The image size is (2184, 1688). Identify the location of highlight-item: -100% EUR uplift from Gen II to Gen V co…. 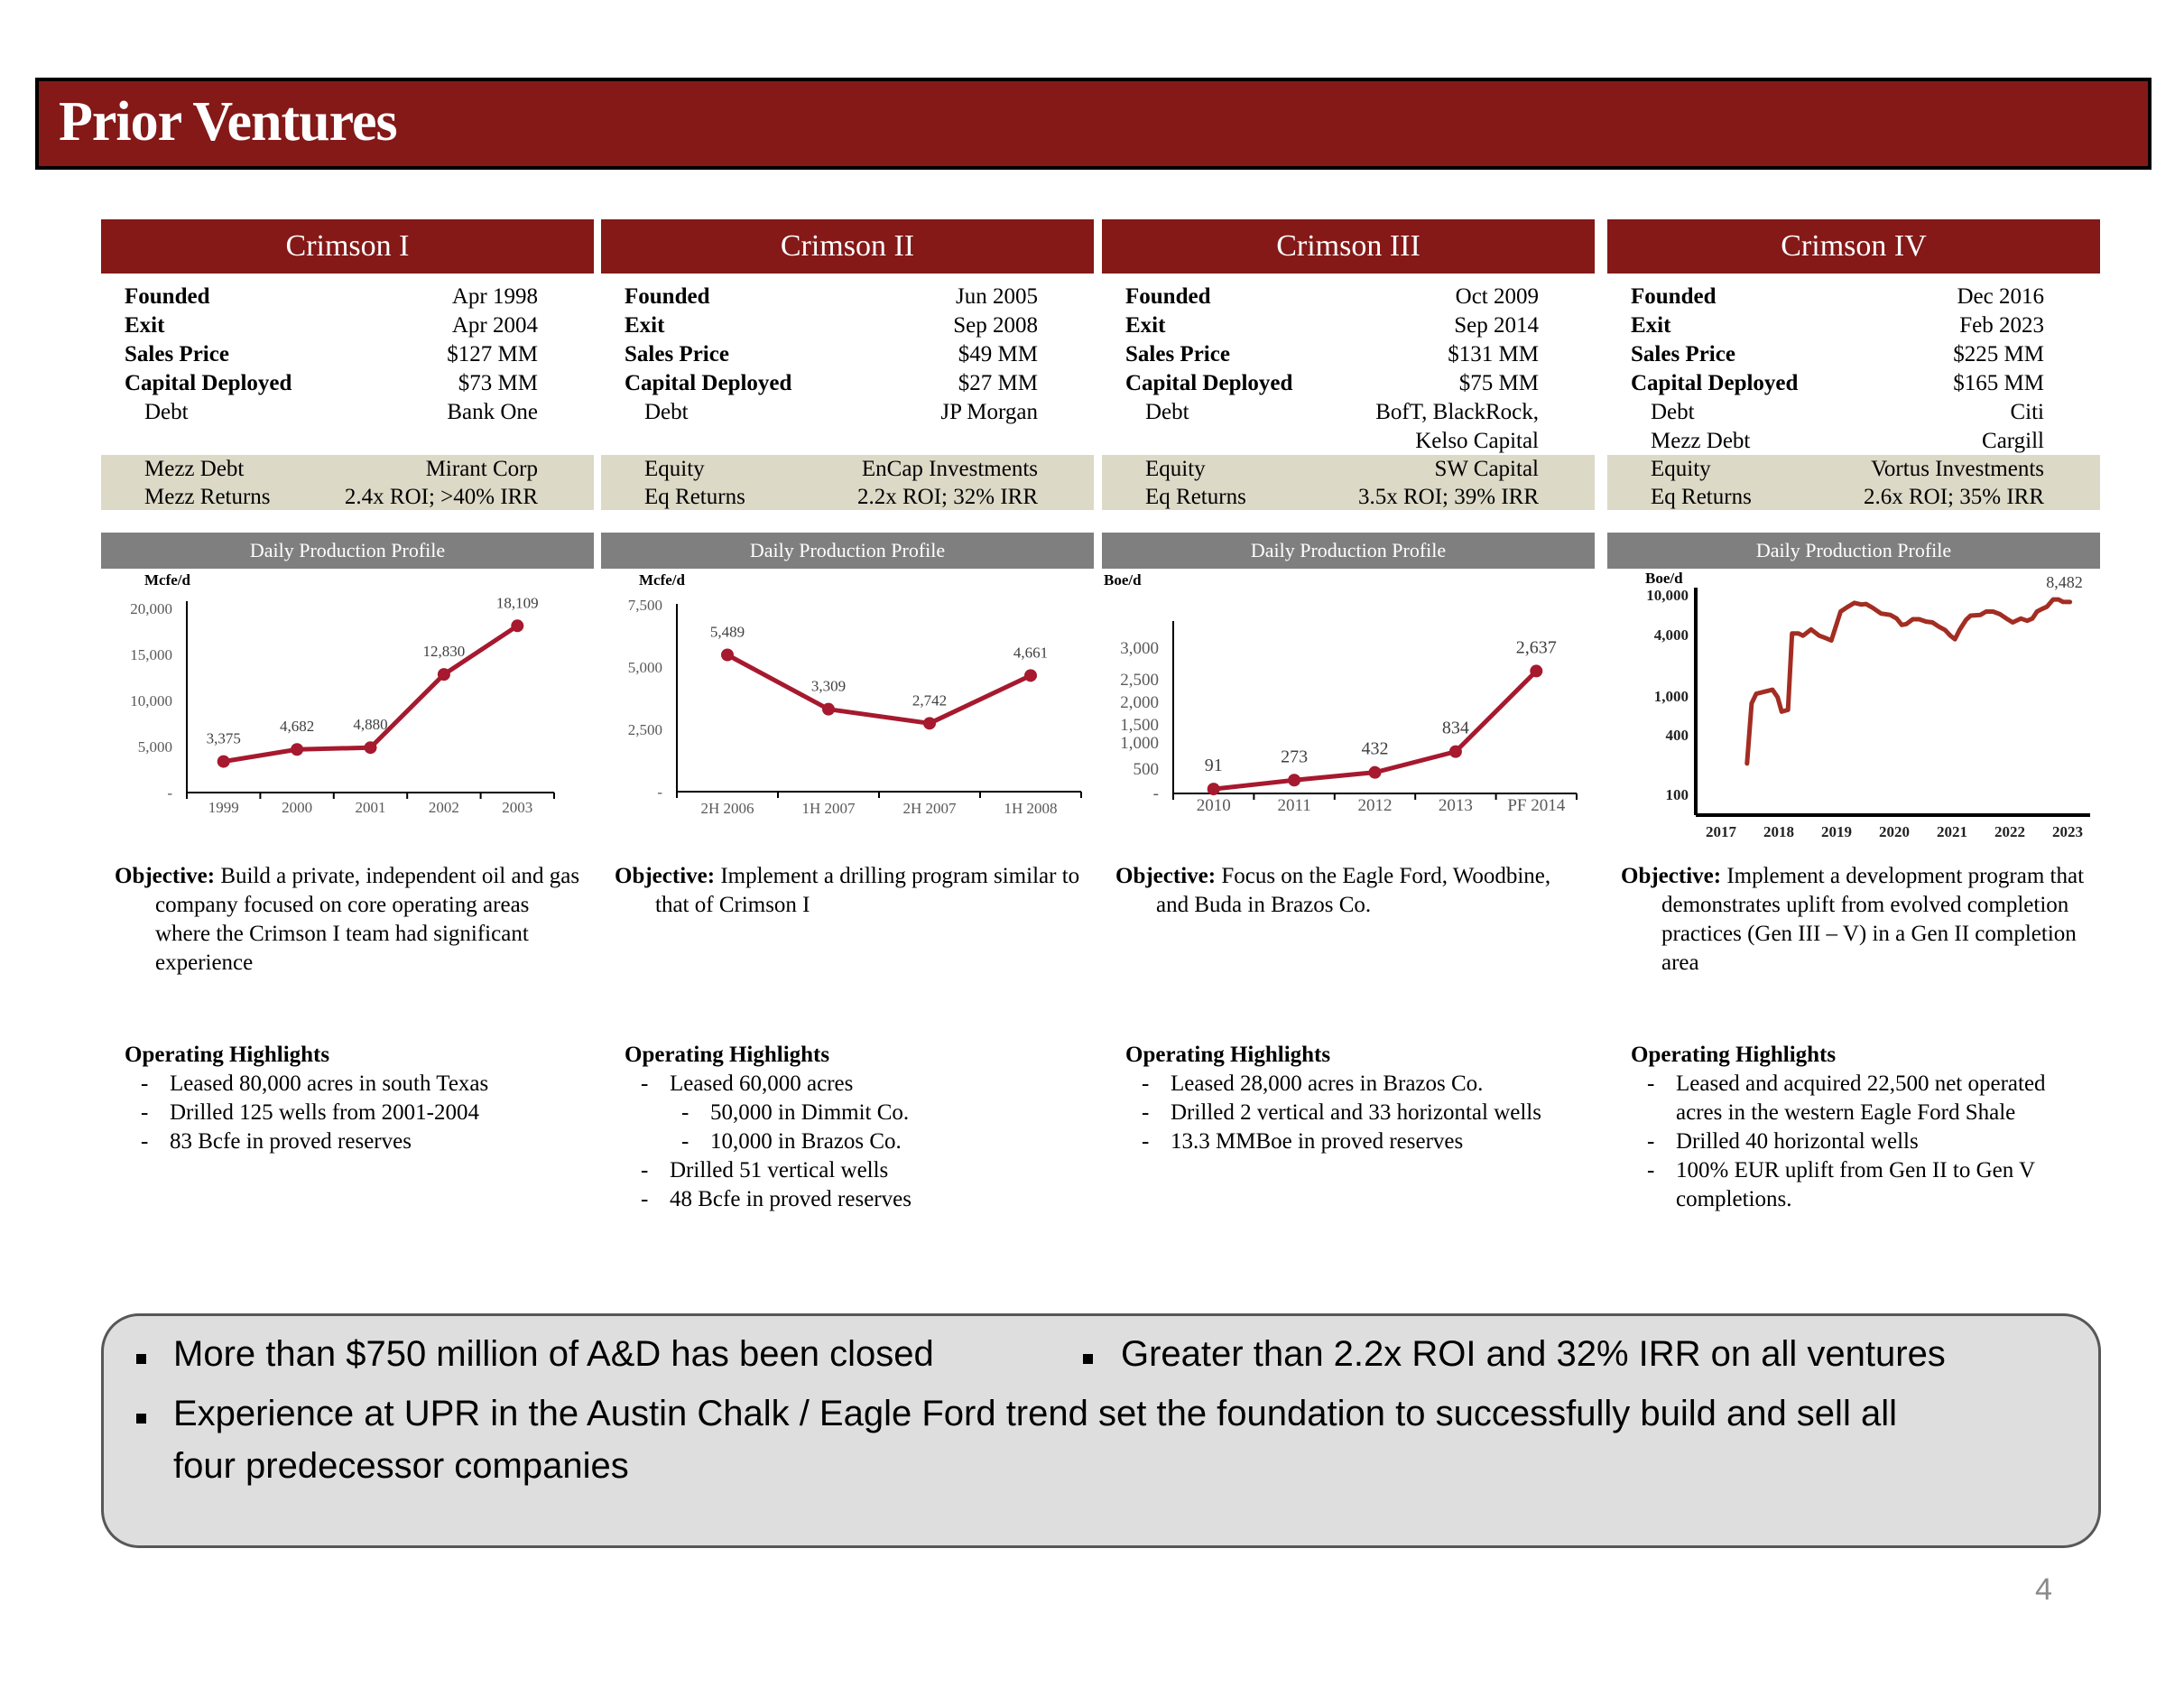
(1861, 1185).